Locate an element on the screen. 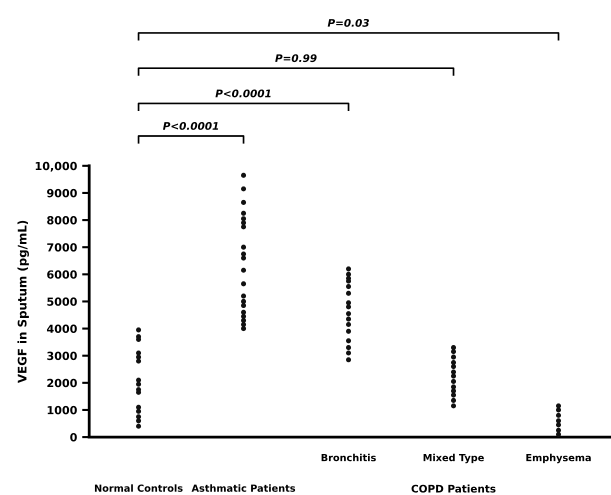 The image size is (611, 495). y-tick-label: 9000 is located at coordinates (62, 193).